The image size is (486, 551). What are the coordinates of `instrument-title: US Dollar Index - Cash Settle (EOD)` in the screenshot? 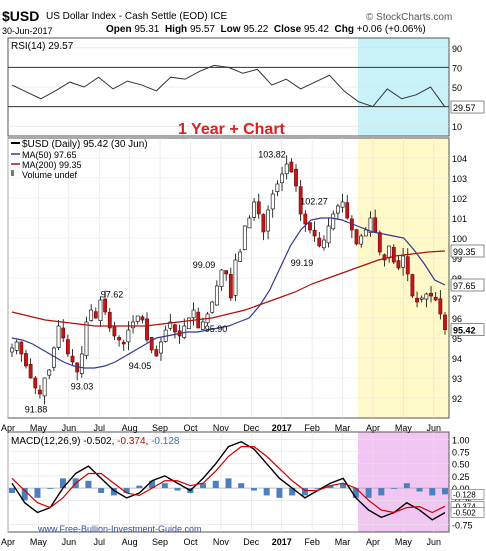 It's located at (127, 16).